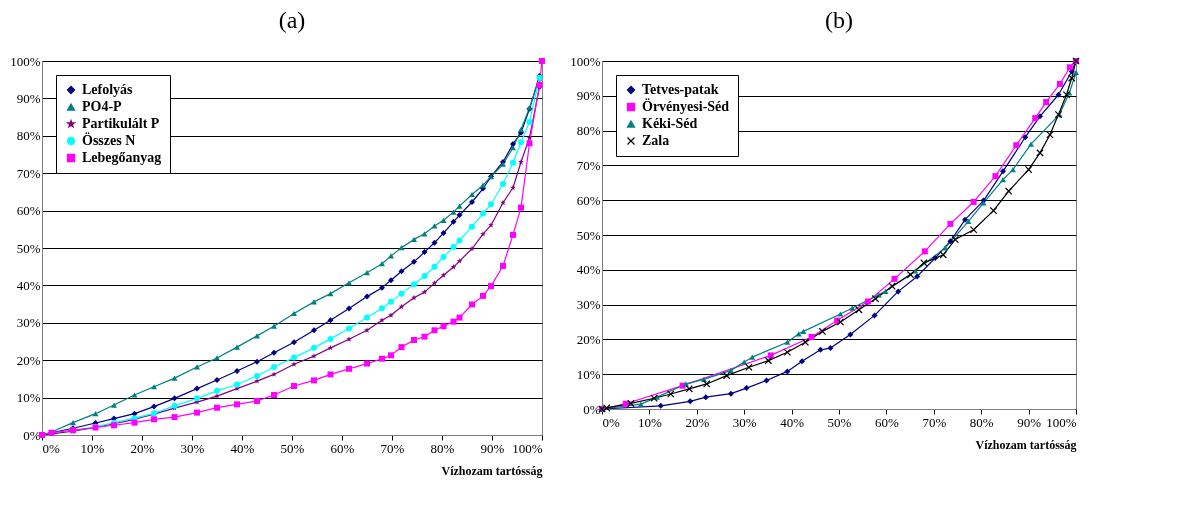 The width and height of the screenshot is (1195, 522). What do you see at coordinates (680, 89) in the screenshot?
I see `legend-label: Tetves-patak` at bounding box center [680, 89].